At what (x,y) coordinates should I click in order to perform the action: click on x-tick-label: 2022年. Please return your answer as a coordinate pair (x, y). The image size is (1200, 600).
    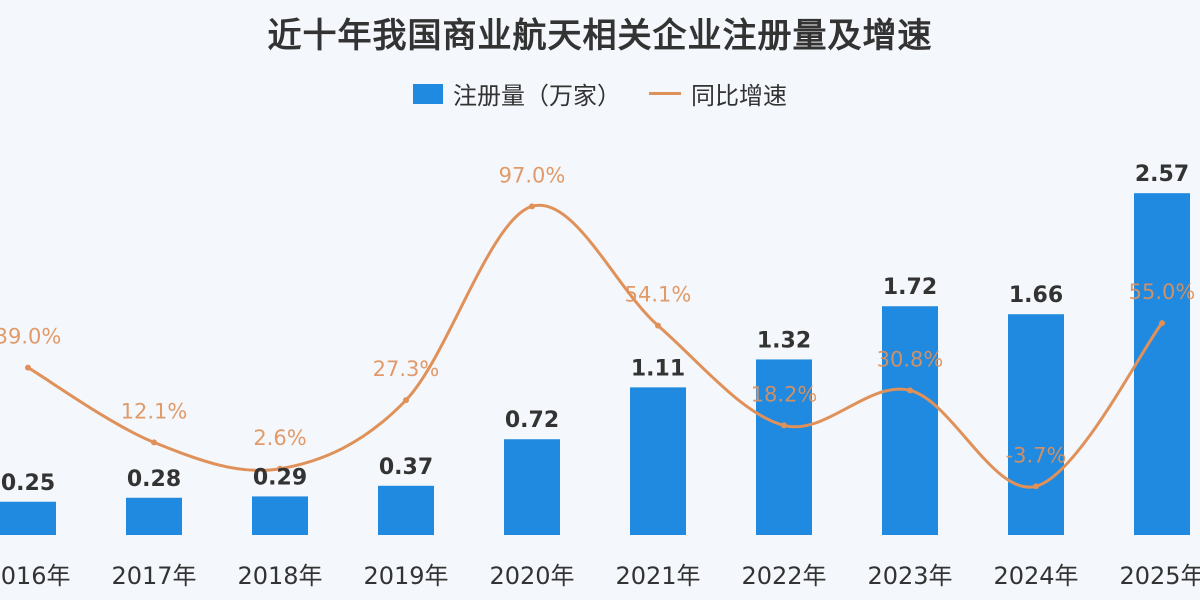
    Looking at the image, I should click on (783, 576).